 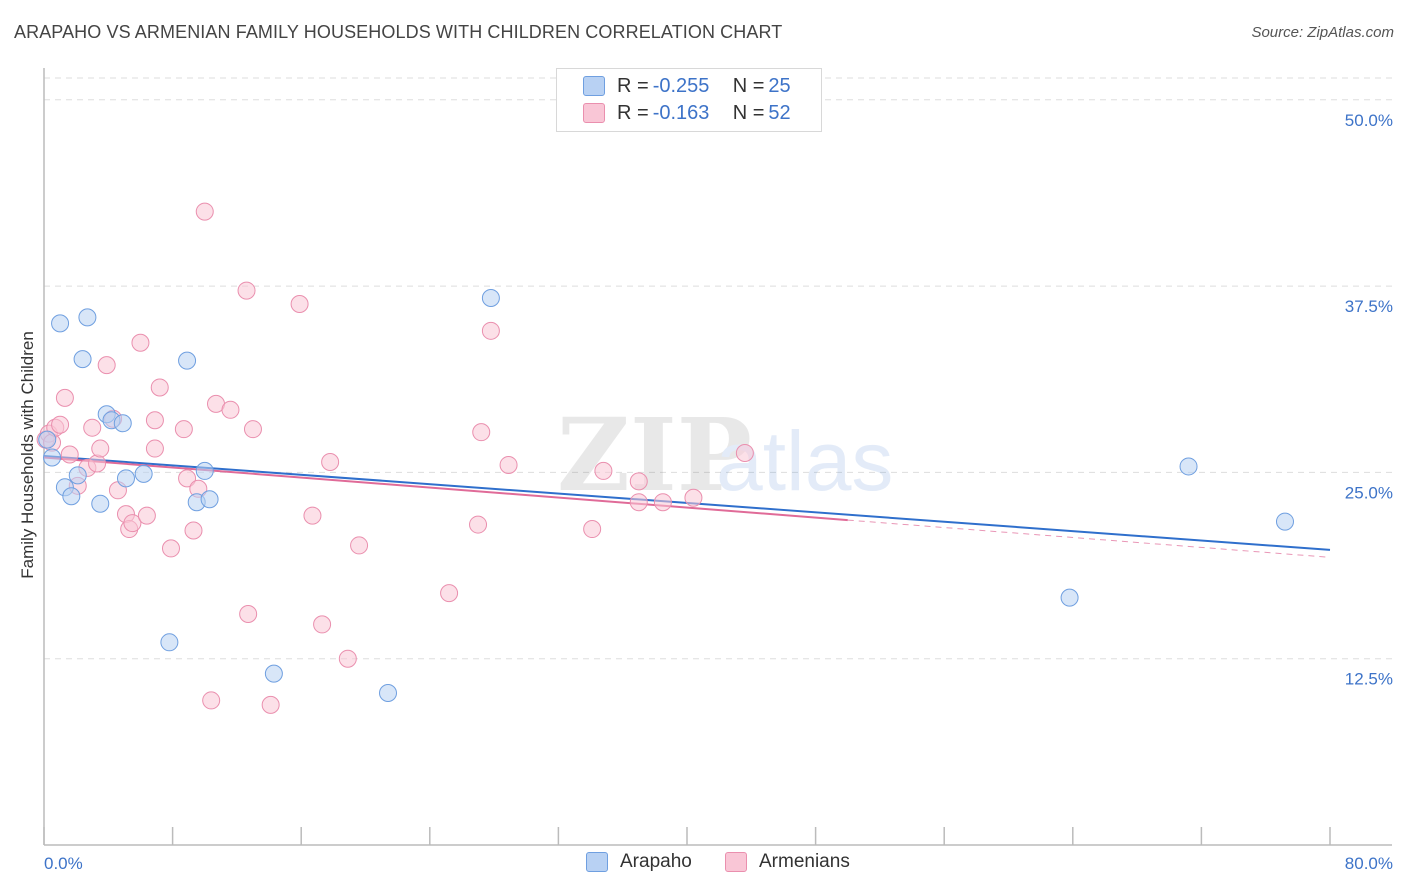 I want to click on legend-item-arapaho: Arapaho, so click(x=639, y=862).